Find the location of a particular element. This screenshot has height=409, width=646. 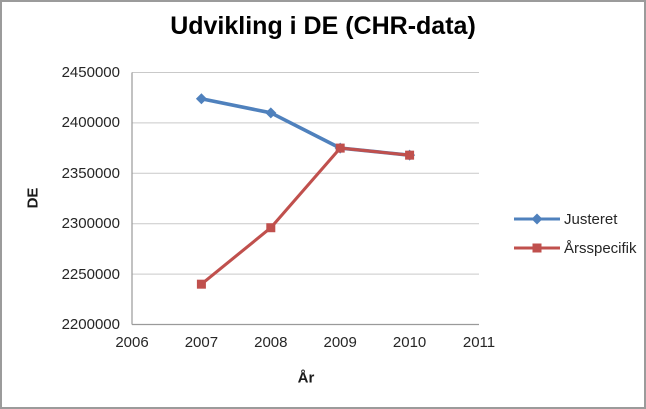

y-tick-2250000: 2250000 is located at coordinates (90, 274).